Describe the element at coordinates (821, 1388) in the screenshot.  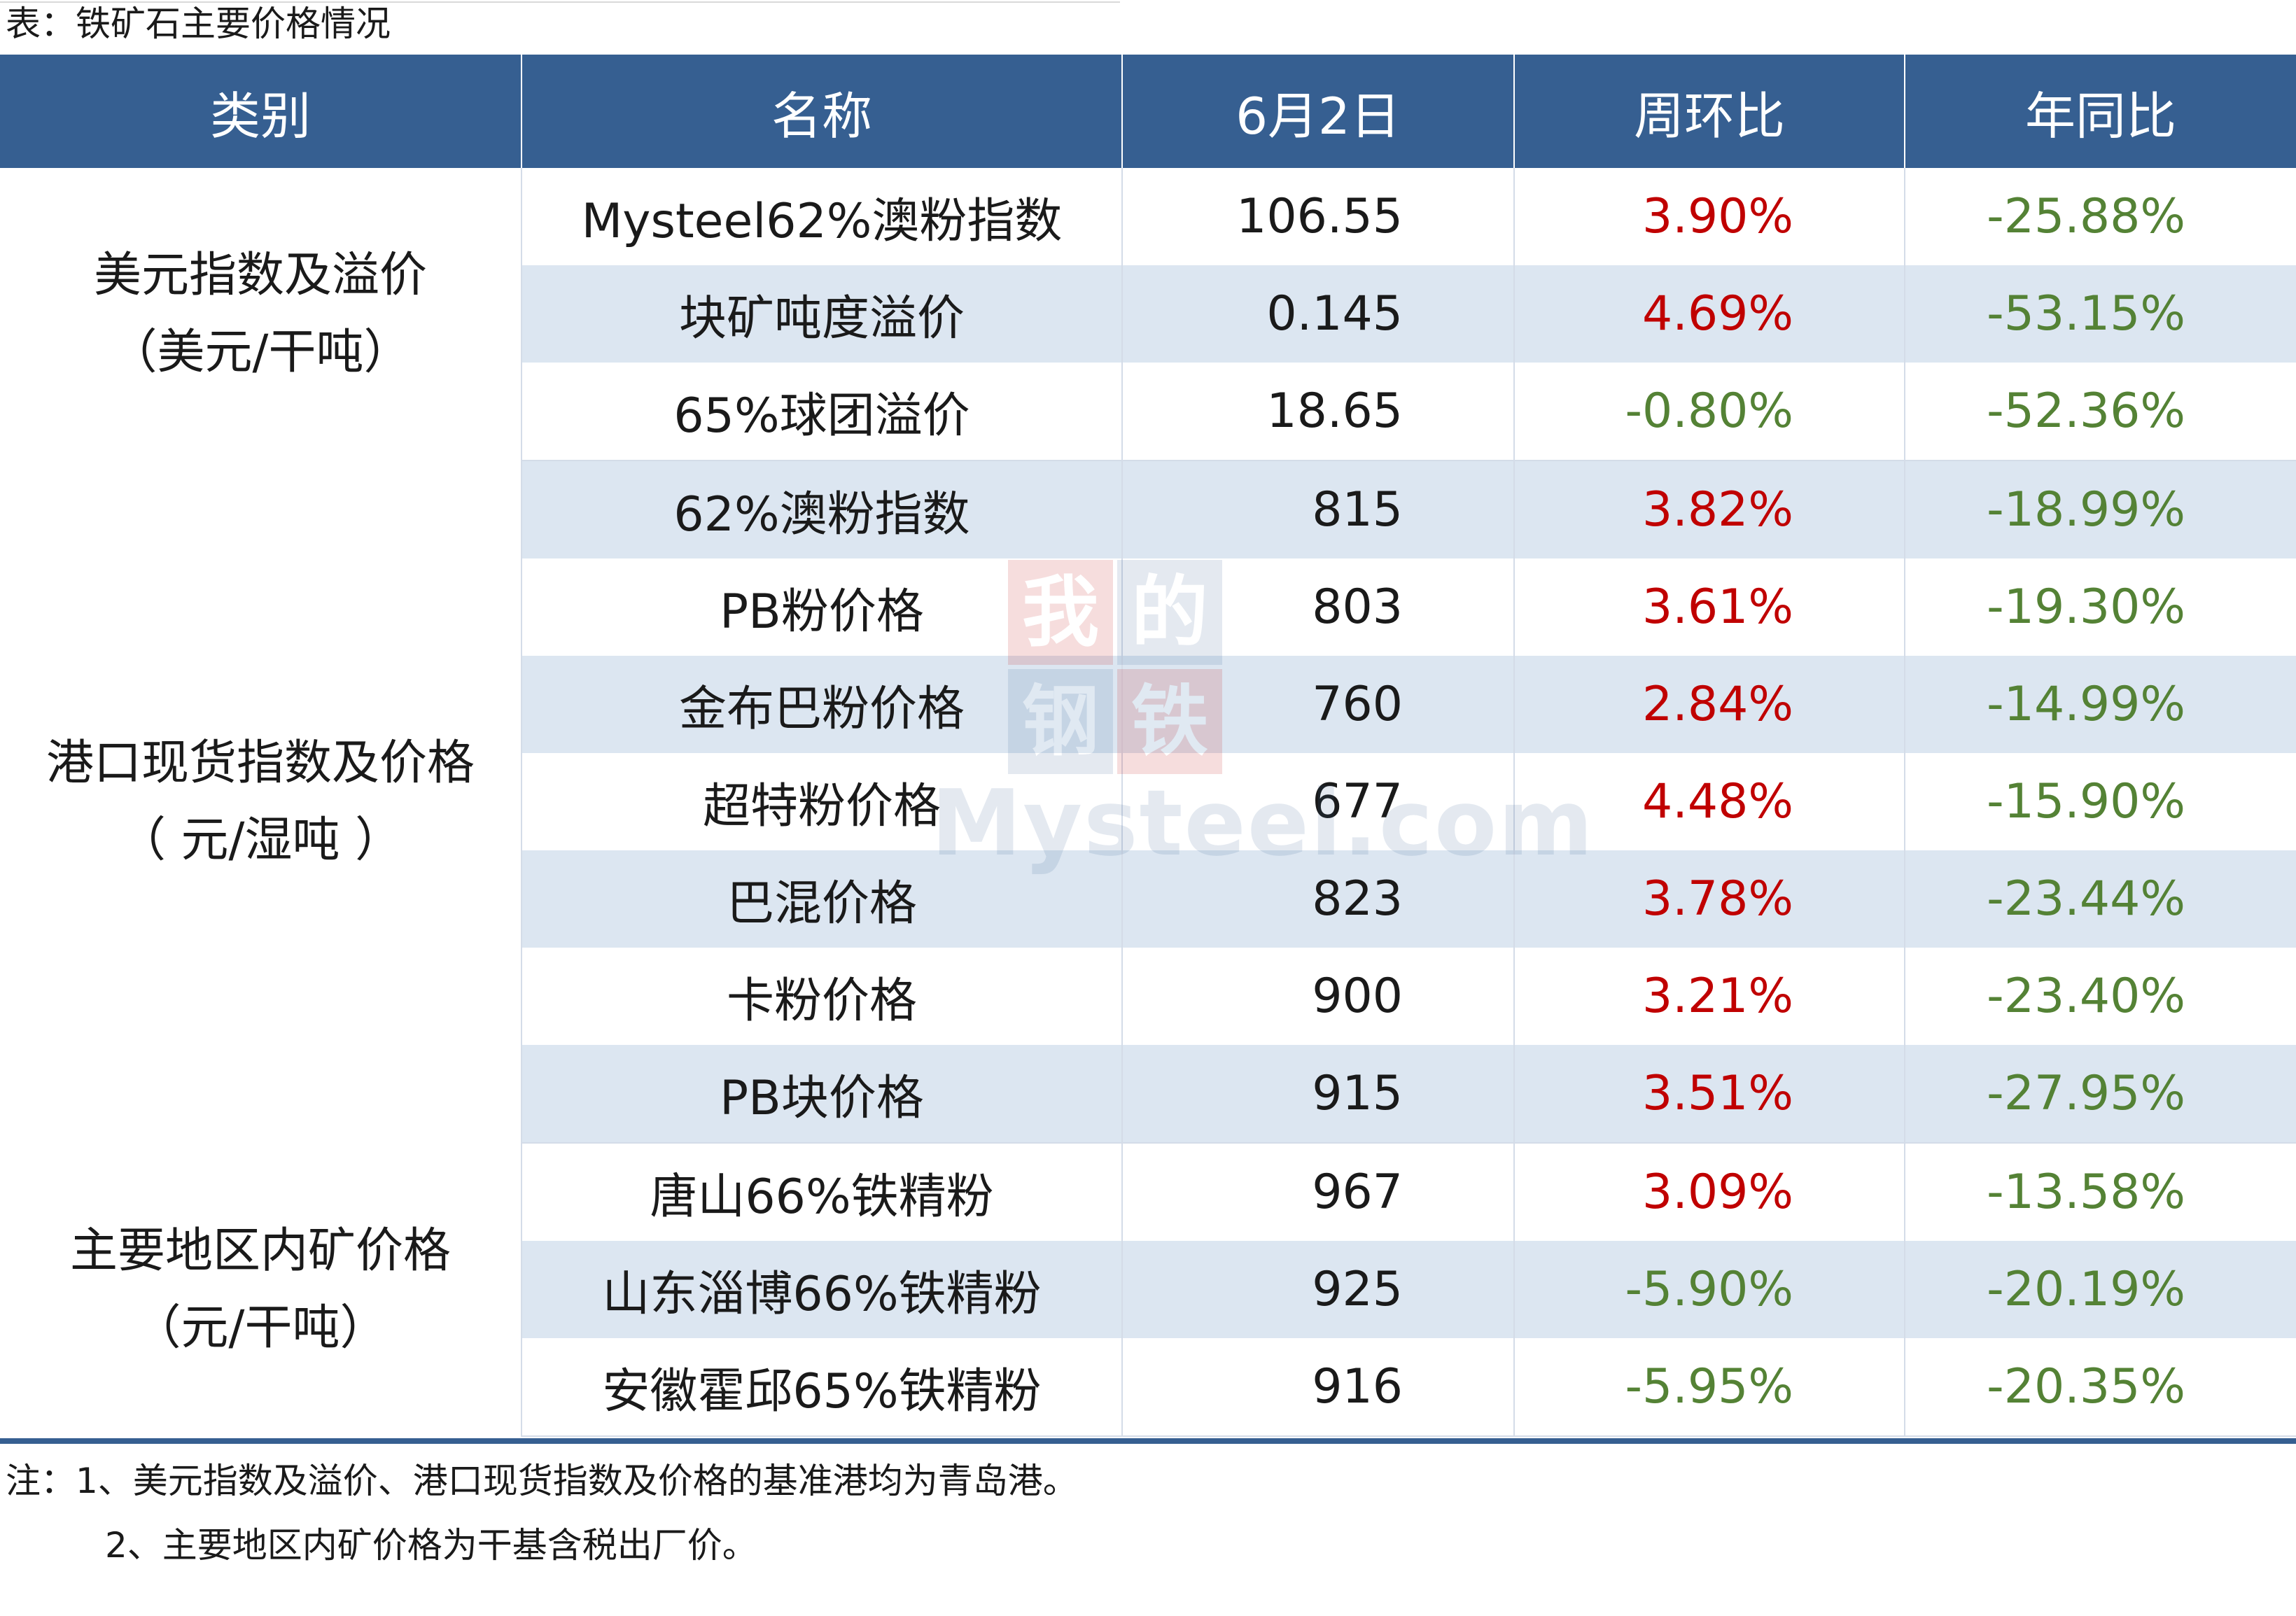
I see `item-name-cell: 安徽霍邱65%铁精粉` at that location.